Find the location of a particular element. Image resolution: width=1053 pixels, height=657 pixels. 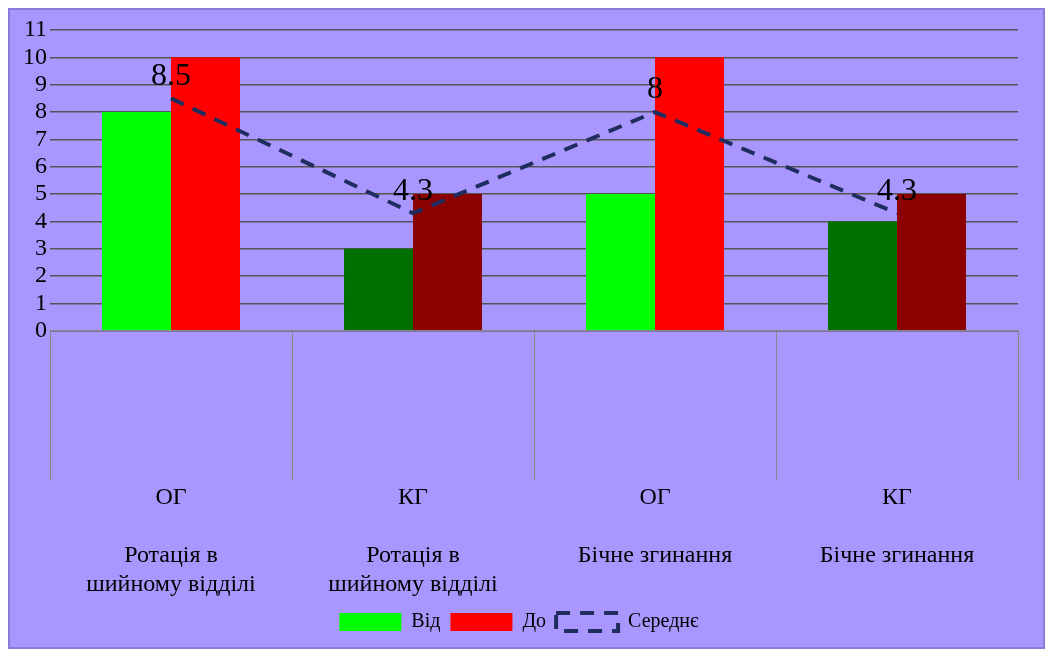

legend-label: До is located at coordinates (534, 621).